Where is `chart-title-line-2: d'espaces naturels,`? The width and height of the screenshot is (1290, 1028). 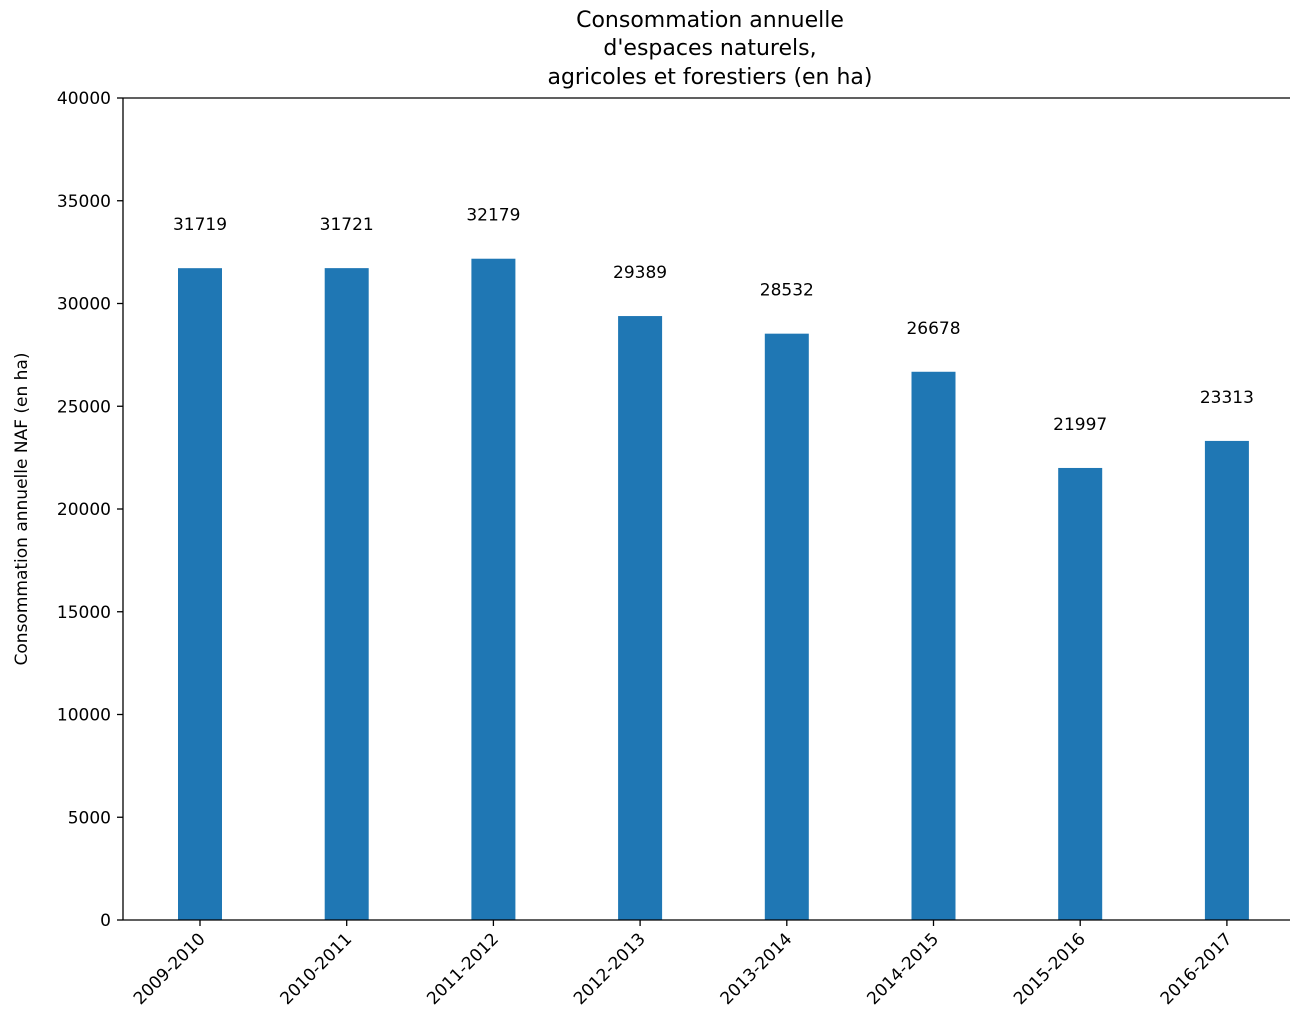 chart-title-line-2: d'espaces naturels, is located at coordinates (709, 48).